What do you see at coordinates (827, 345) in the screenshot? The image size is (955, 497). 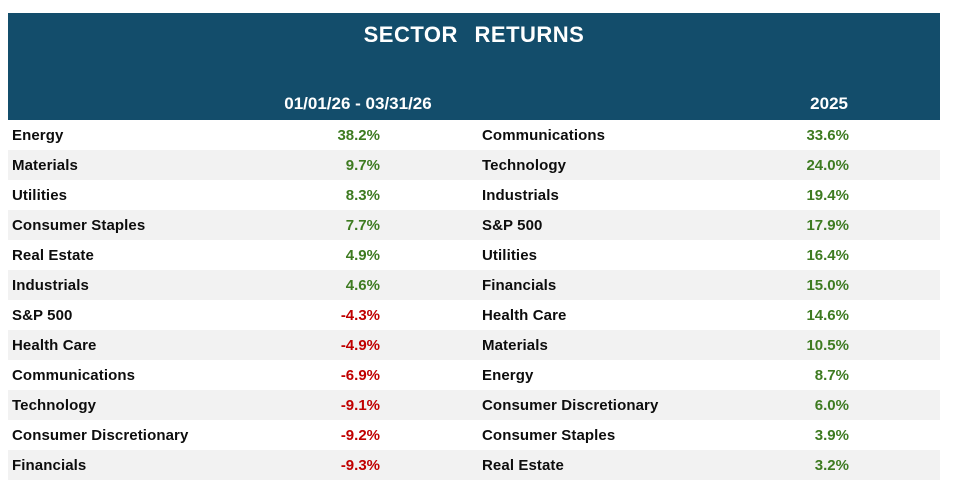 I see `return-value: 10.5%` at bounding box center [827, 345].